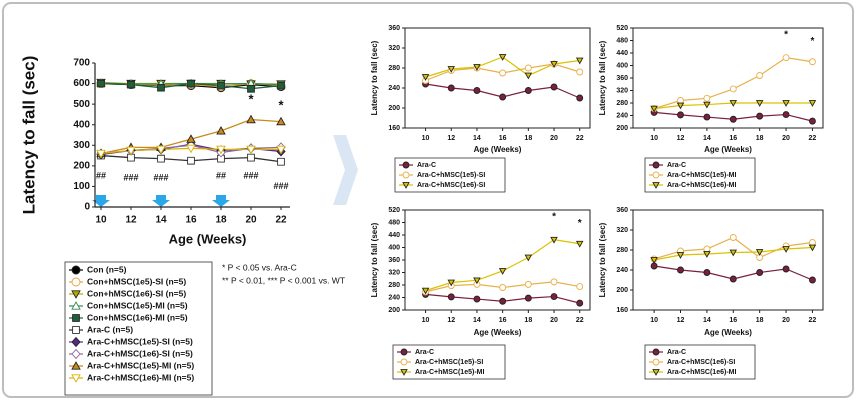 The image size is (857, 401). I want to click on footnote: ** P < 0.01, *** P < 0.001 vs. WT, so click(283, 280).